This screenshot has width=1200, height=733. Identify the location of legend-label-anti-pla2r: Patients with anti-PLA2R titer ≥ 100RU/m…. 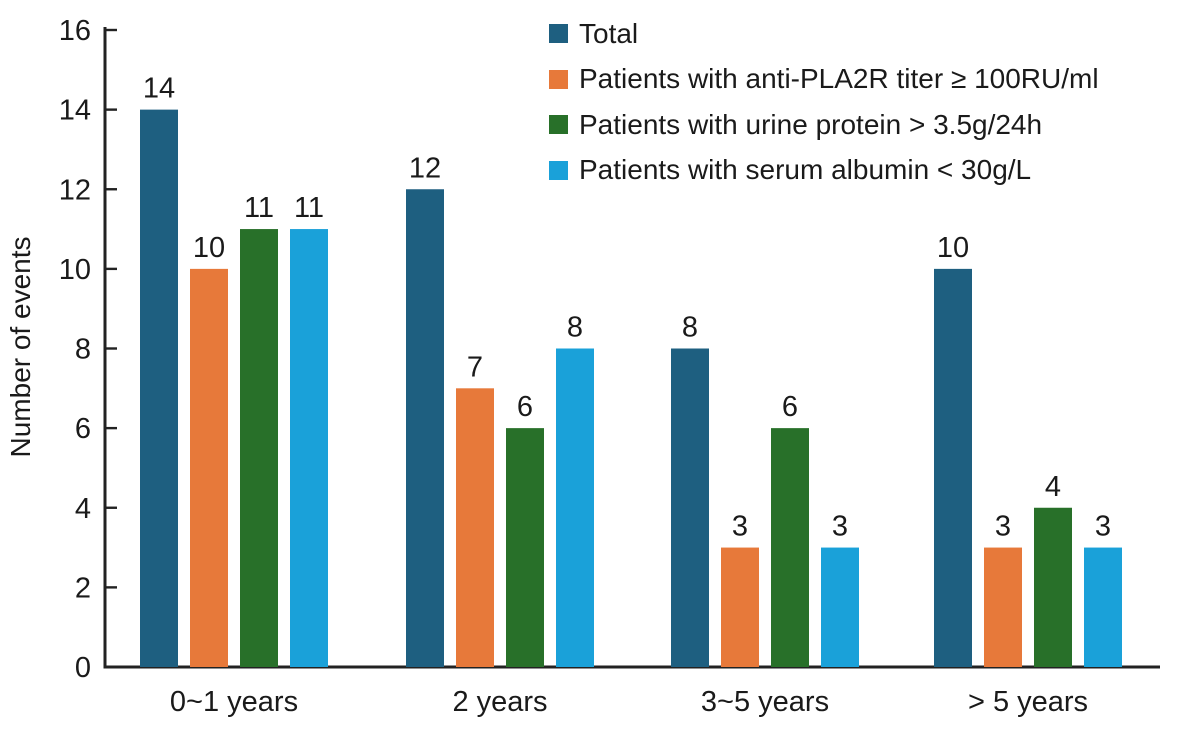
(839, 79).